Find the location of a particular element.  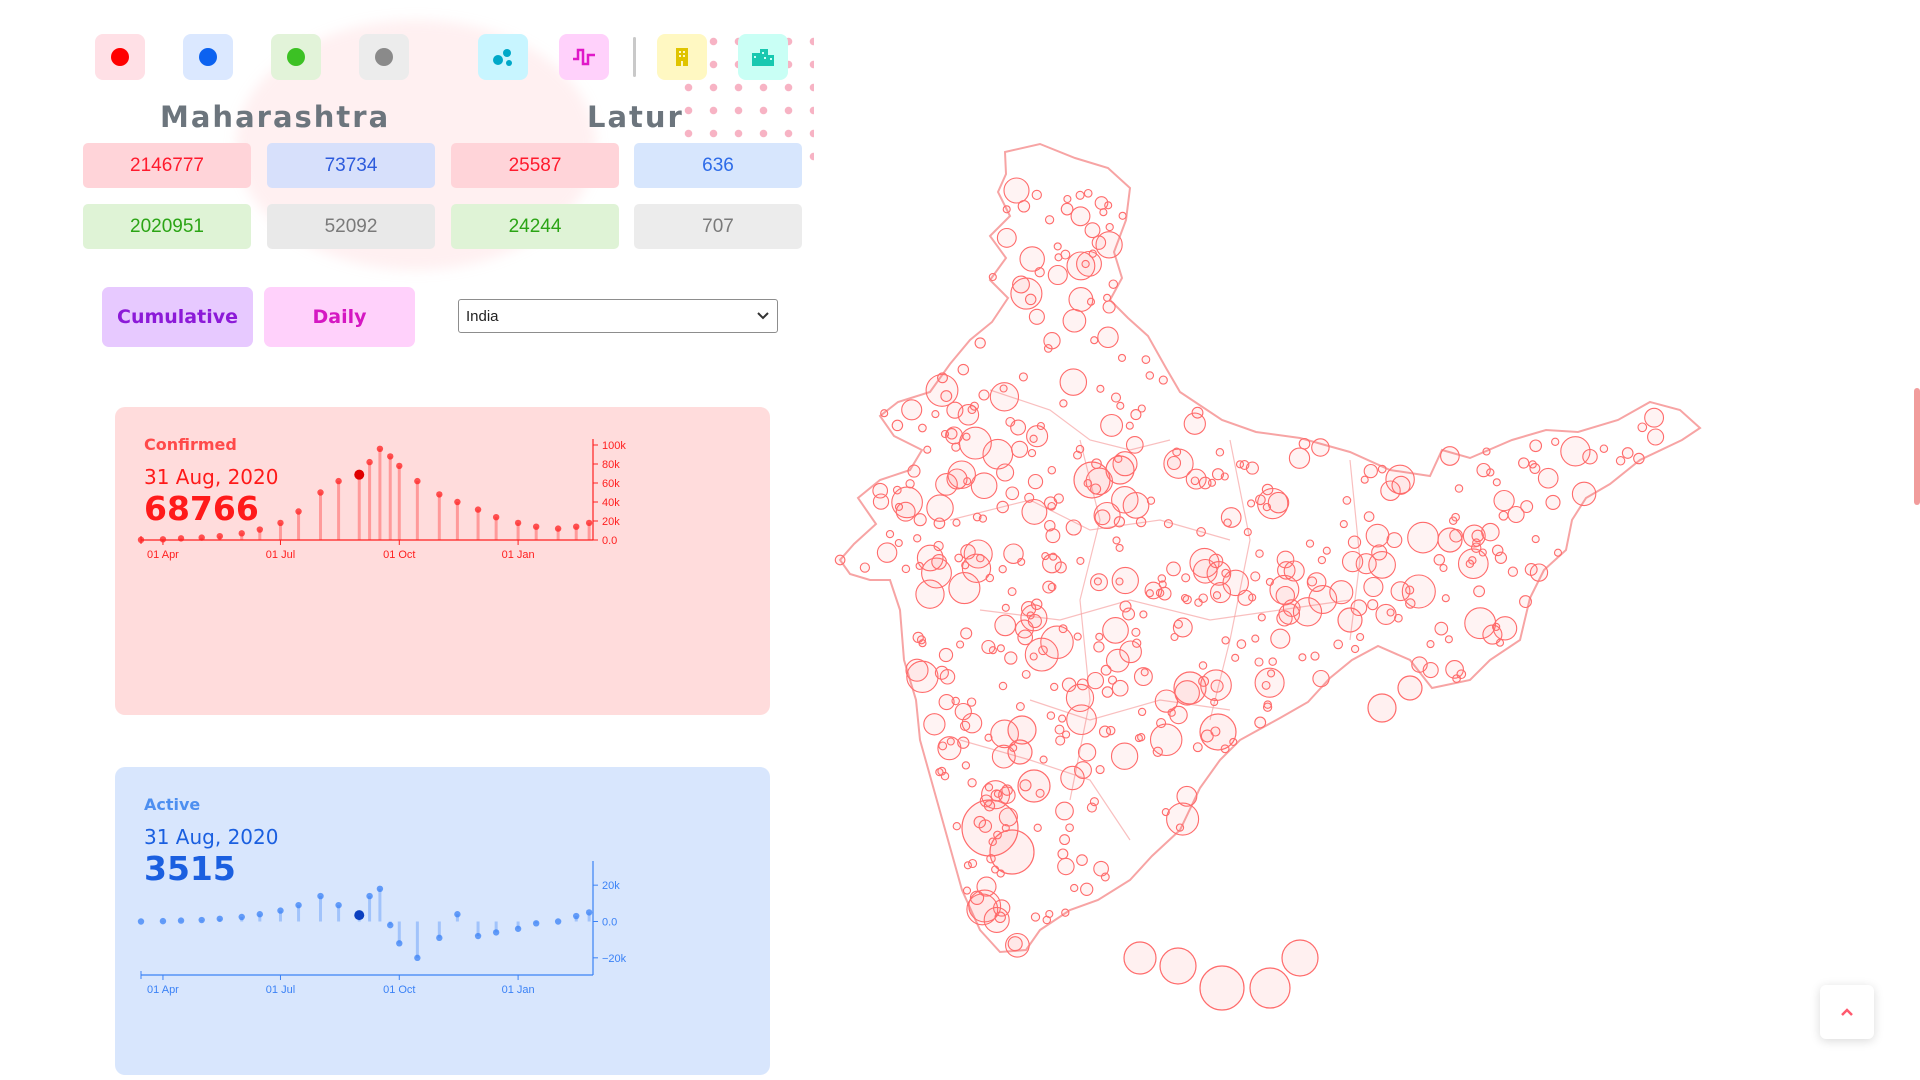

x-tick-label: 01 Jan is located at coordinates (518, 555).